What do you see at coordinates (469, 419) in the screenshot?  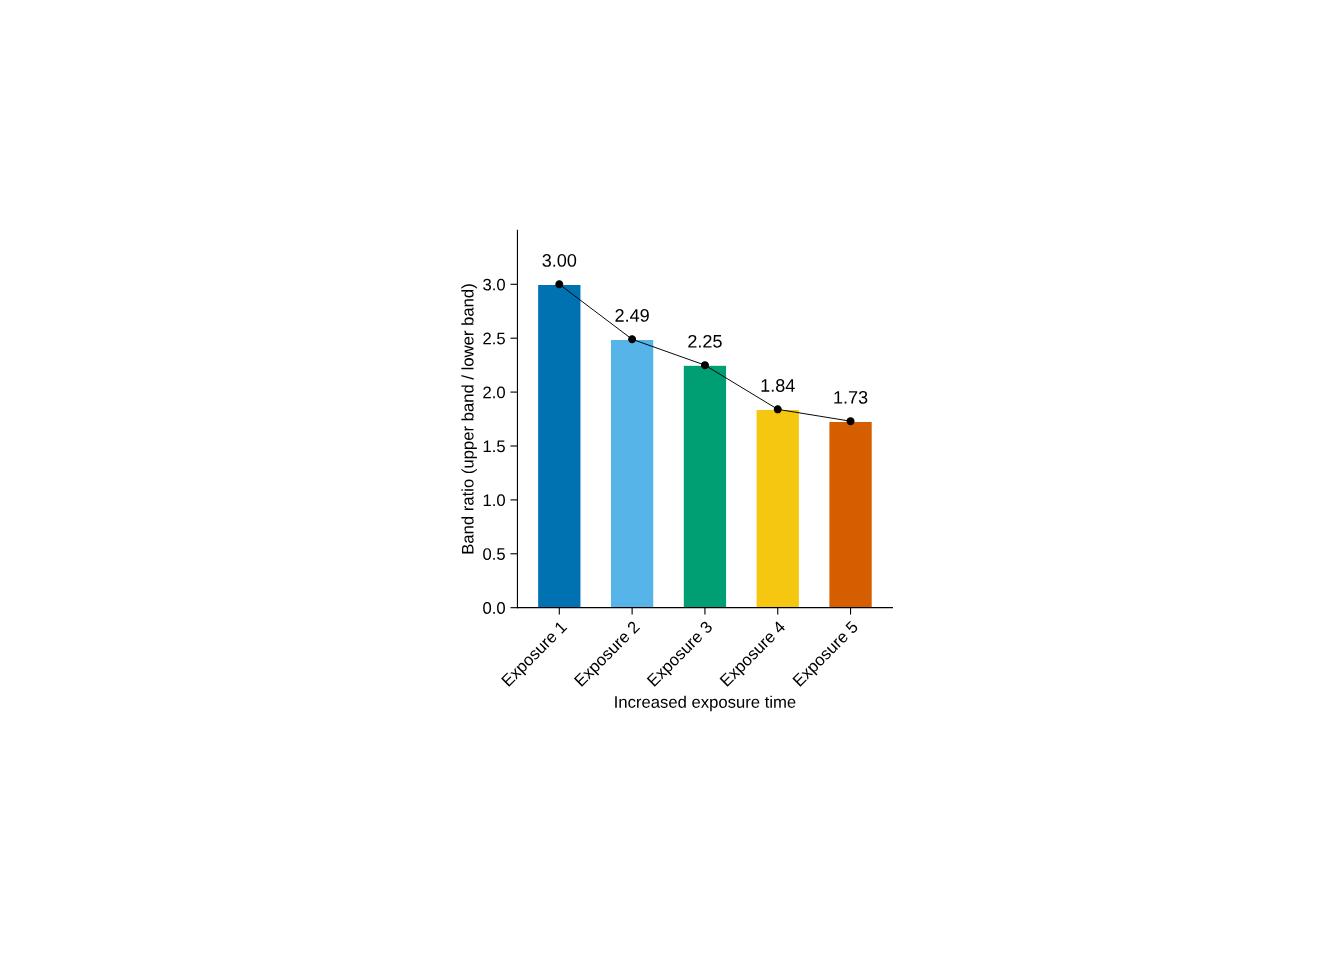 I see `y-axis-title: Band ratio (upper band / lower band)` at bounding box center [469, 419].